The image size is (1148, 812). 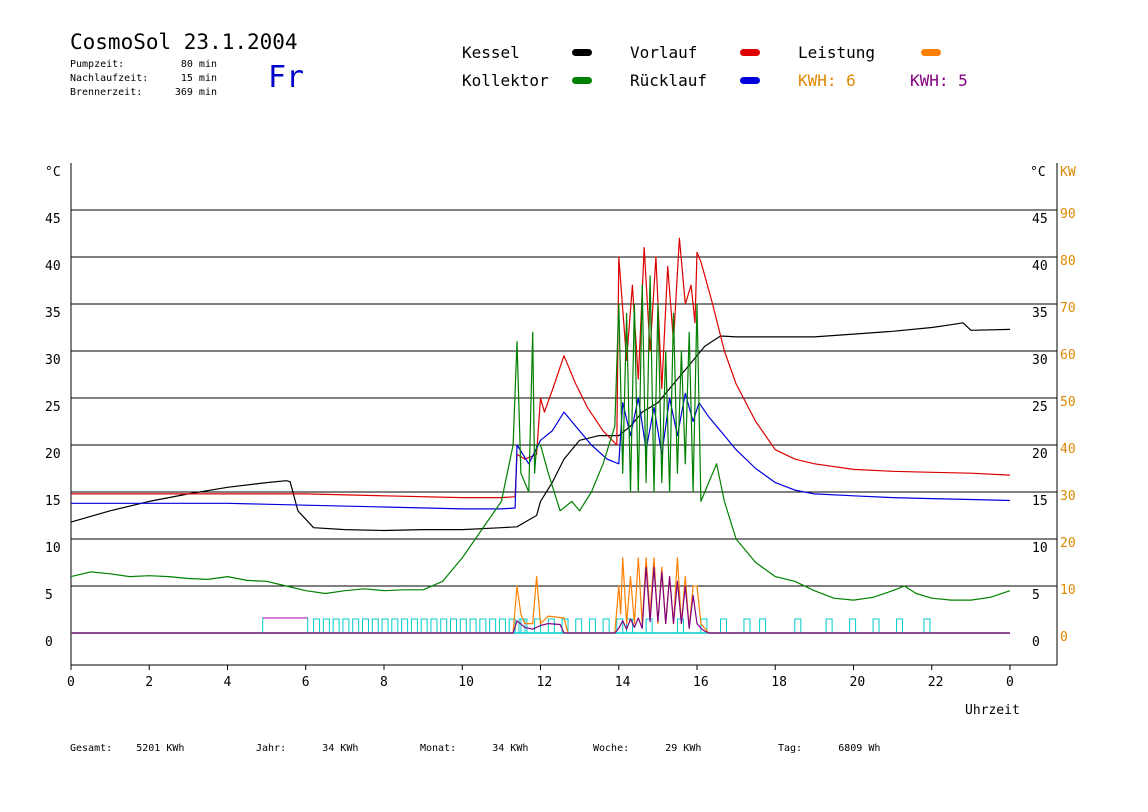 What do you see at coordinates (1068, 214) in the screenshot?
I see `power-tick-label: 90` at bounding box center [1068, 214].